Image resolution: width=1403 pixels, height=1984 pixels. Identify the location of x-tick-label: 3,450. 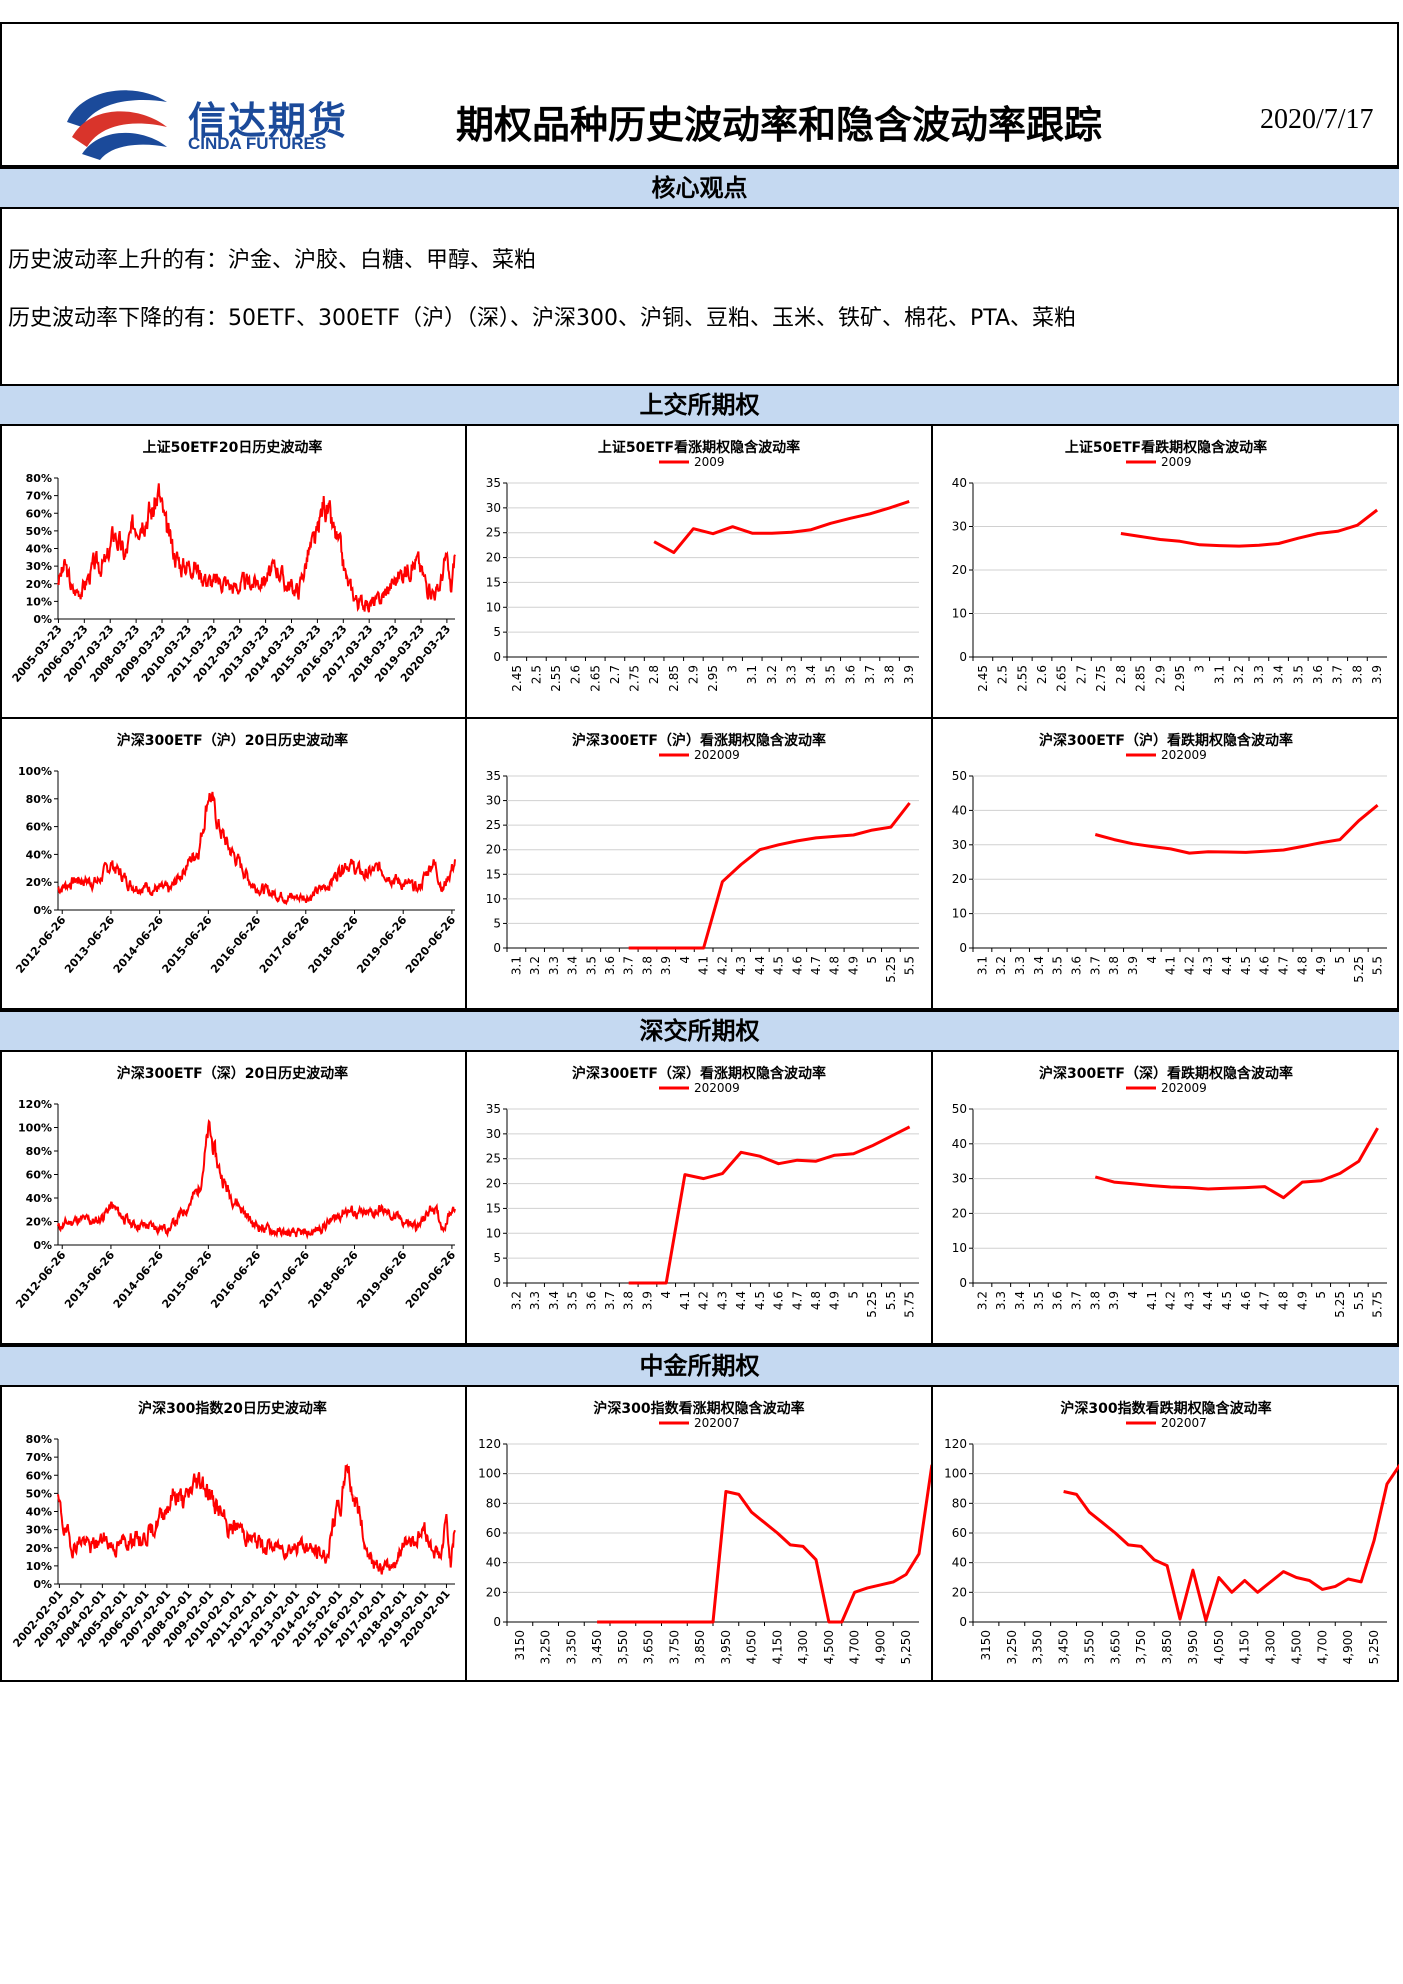
(597, 1647).